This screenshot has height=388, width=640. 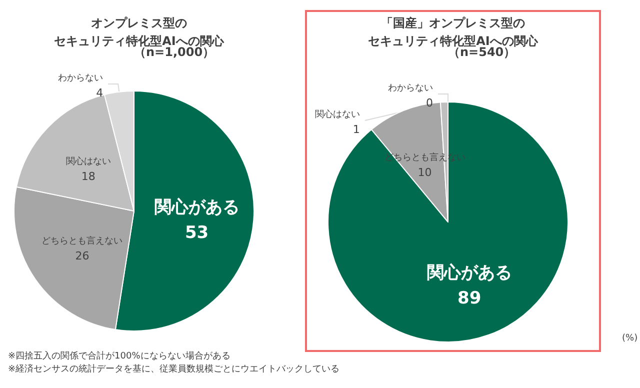 I want to click on chart-title: オンプレミス型の, so click(x=139, y=23).